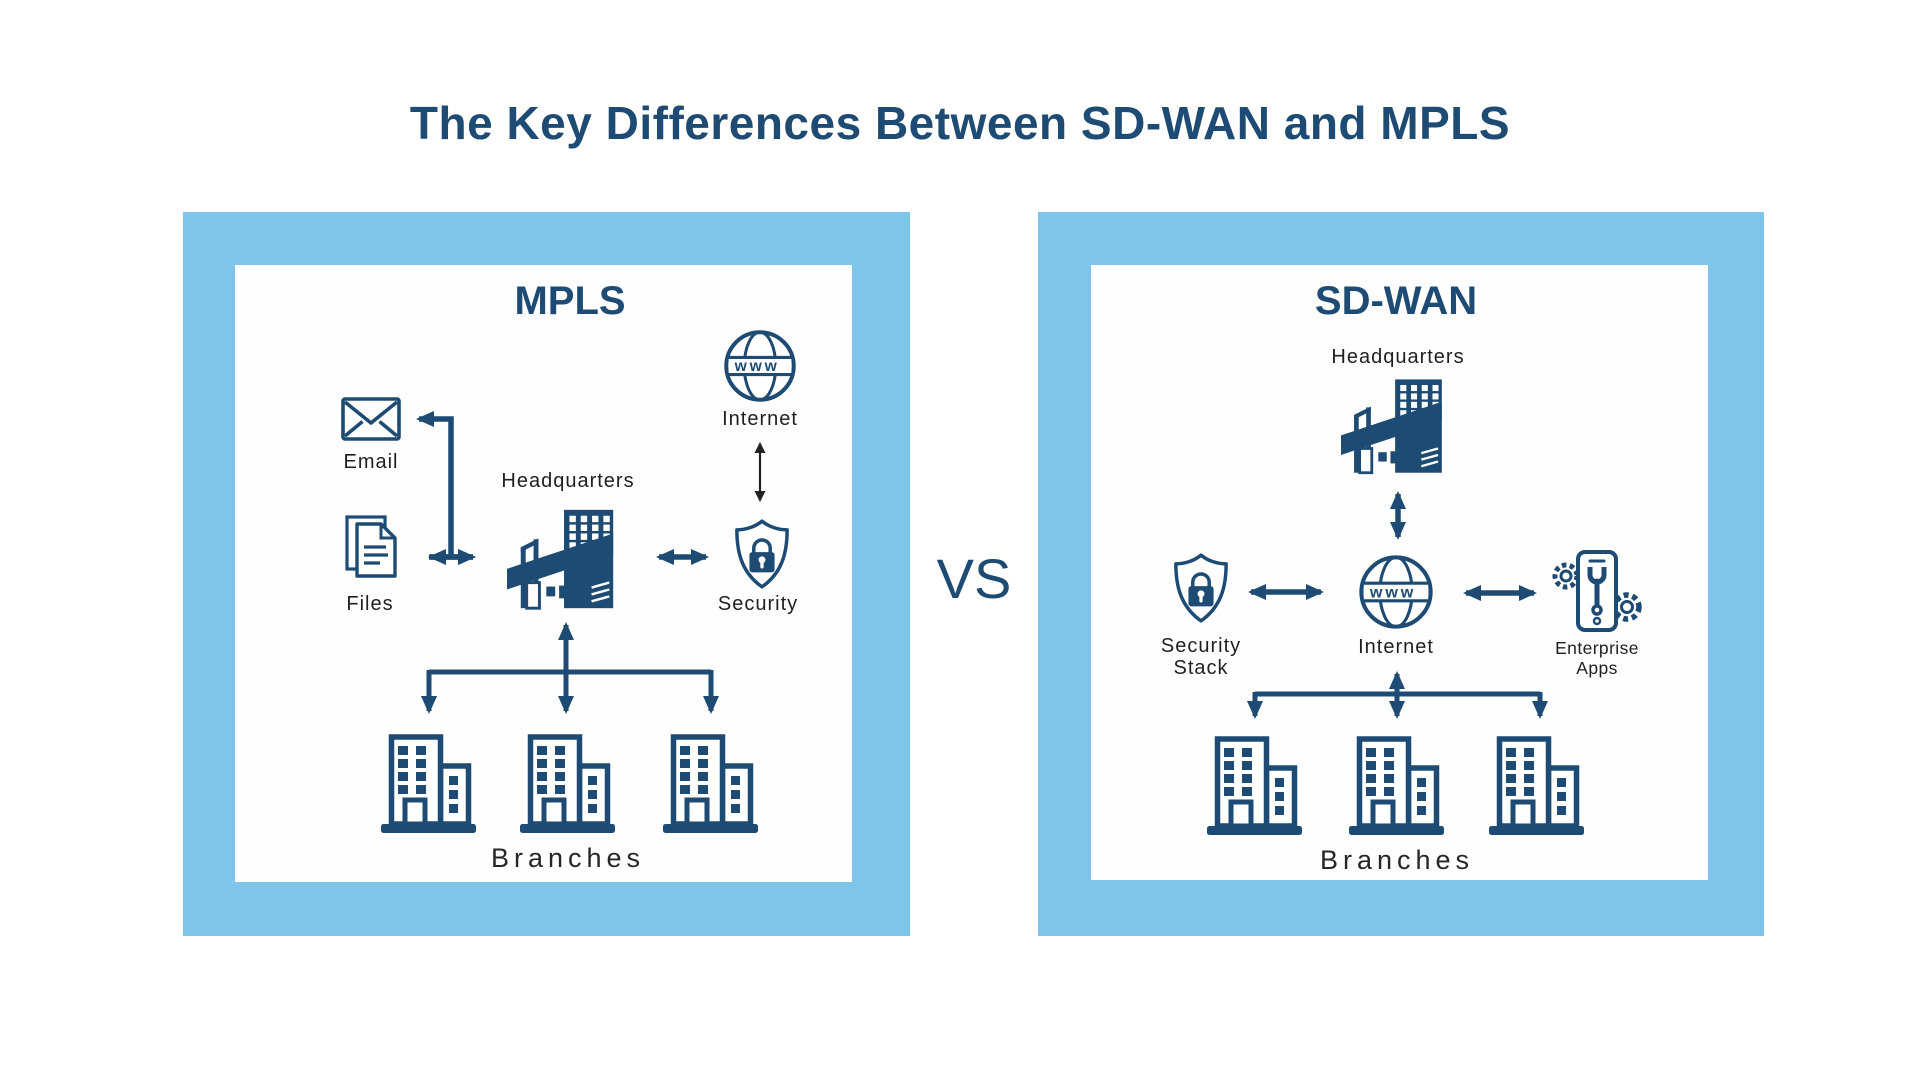  I want to click on mpls-connectors, so click(591, 562).